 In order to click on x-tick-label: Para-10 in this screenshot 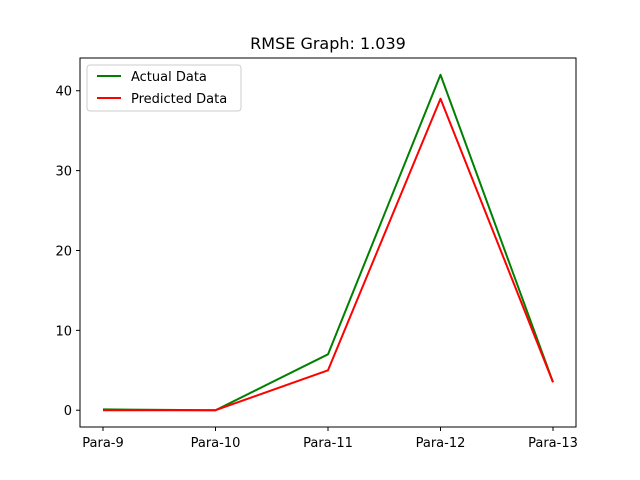, I will do `click(216, 443)`.